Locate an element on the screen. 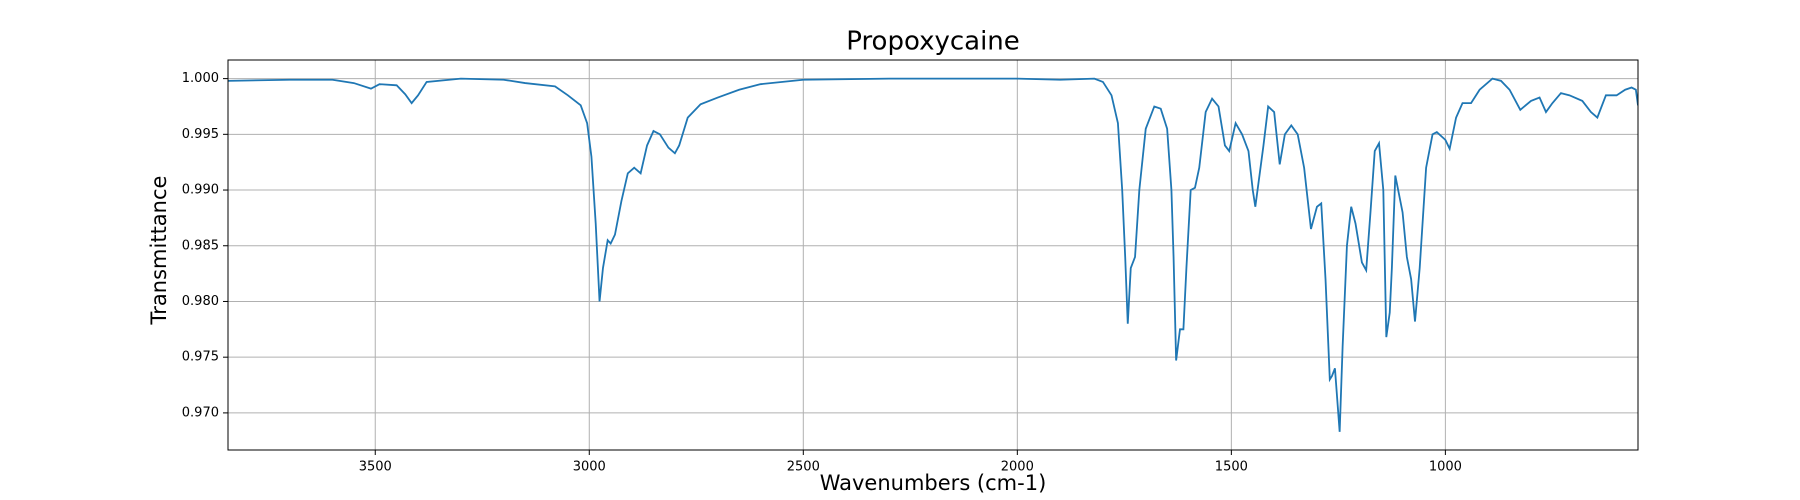 This screenshot has height=500, width=1800. x-tick-label: 3000 is located at coordinates (589, 467).